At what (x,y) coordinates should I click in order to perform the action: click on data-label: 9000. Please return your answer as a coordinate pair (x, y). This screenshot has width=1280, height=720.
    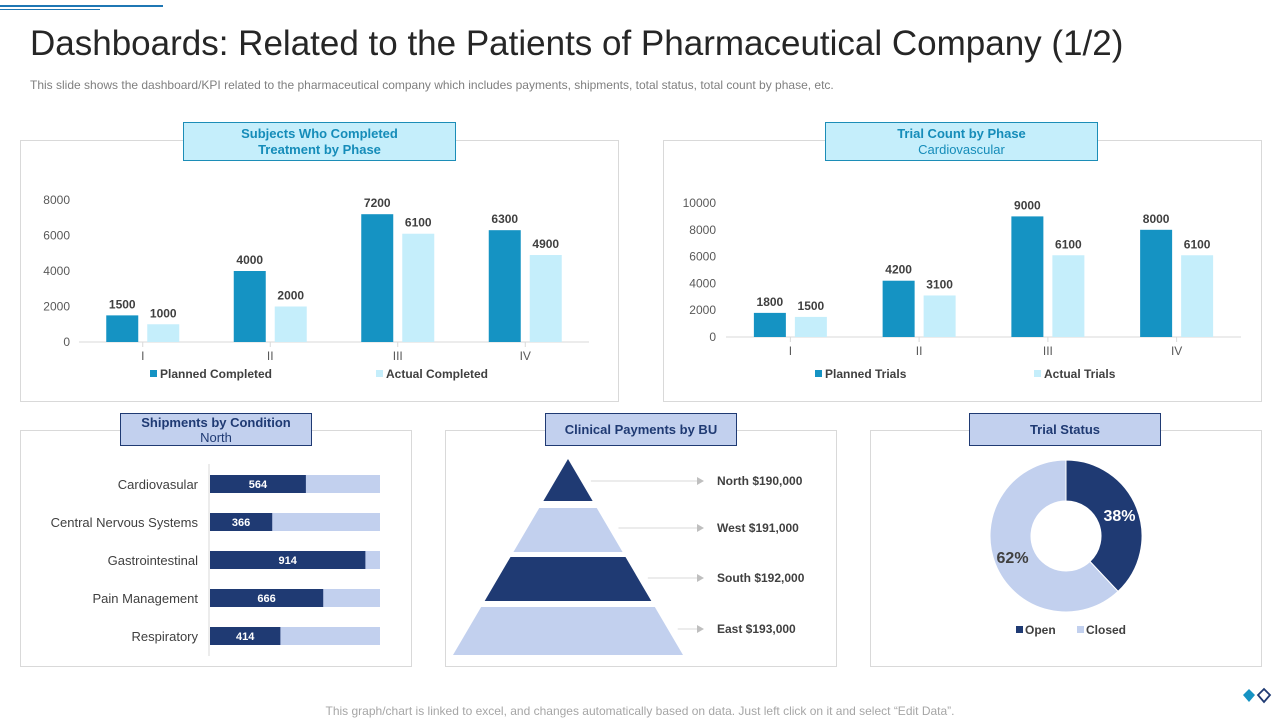
    Looking at the image, I should click on (1027, 205).